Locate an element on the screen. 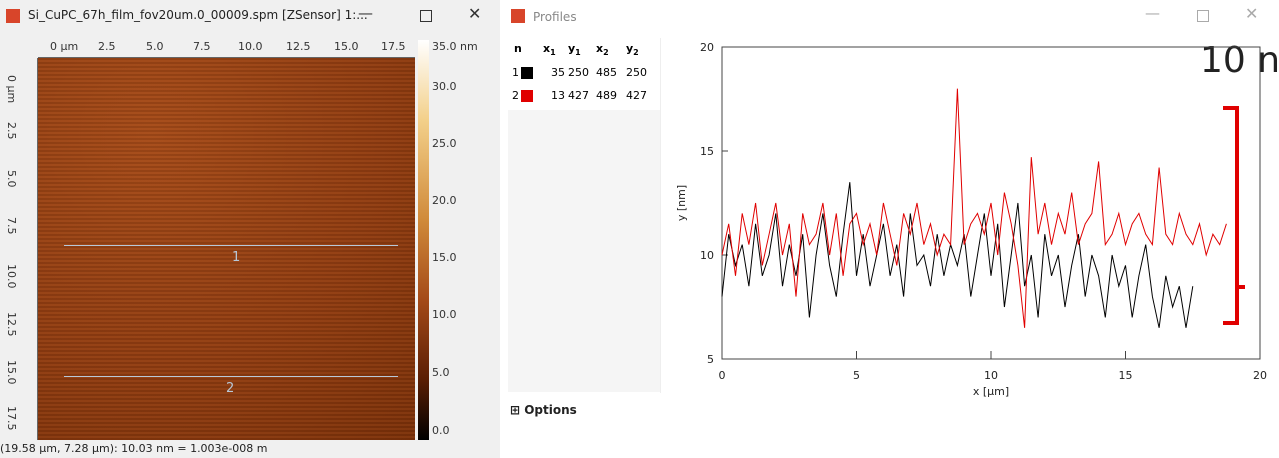 The width and height of the screenshot is (1279, 458). top-ruler-label: 17.5 is located at coordinates (393, 46).